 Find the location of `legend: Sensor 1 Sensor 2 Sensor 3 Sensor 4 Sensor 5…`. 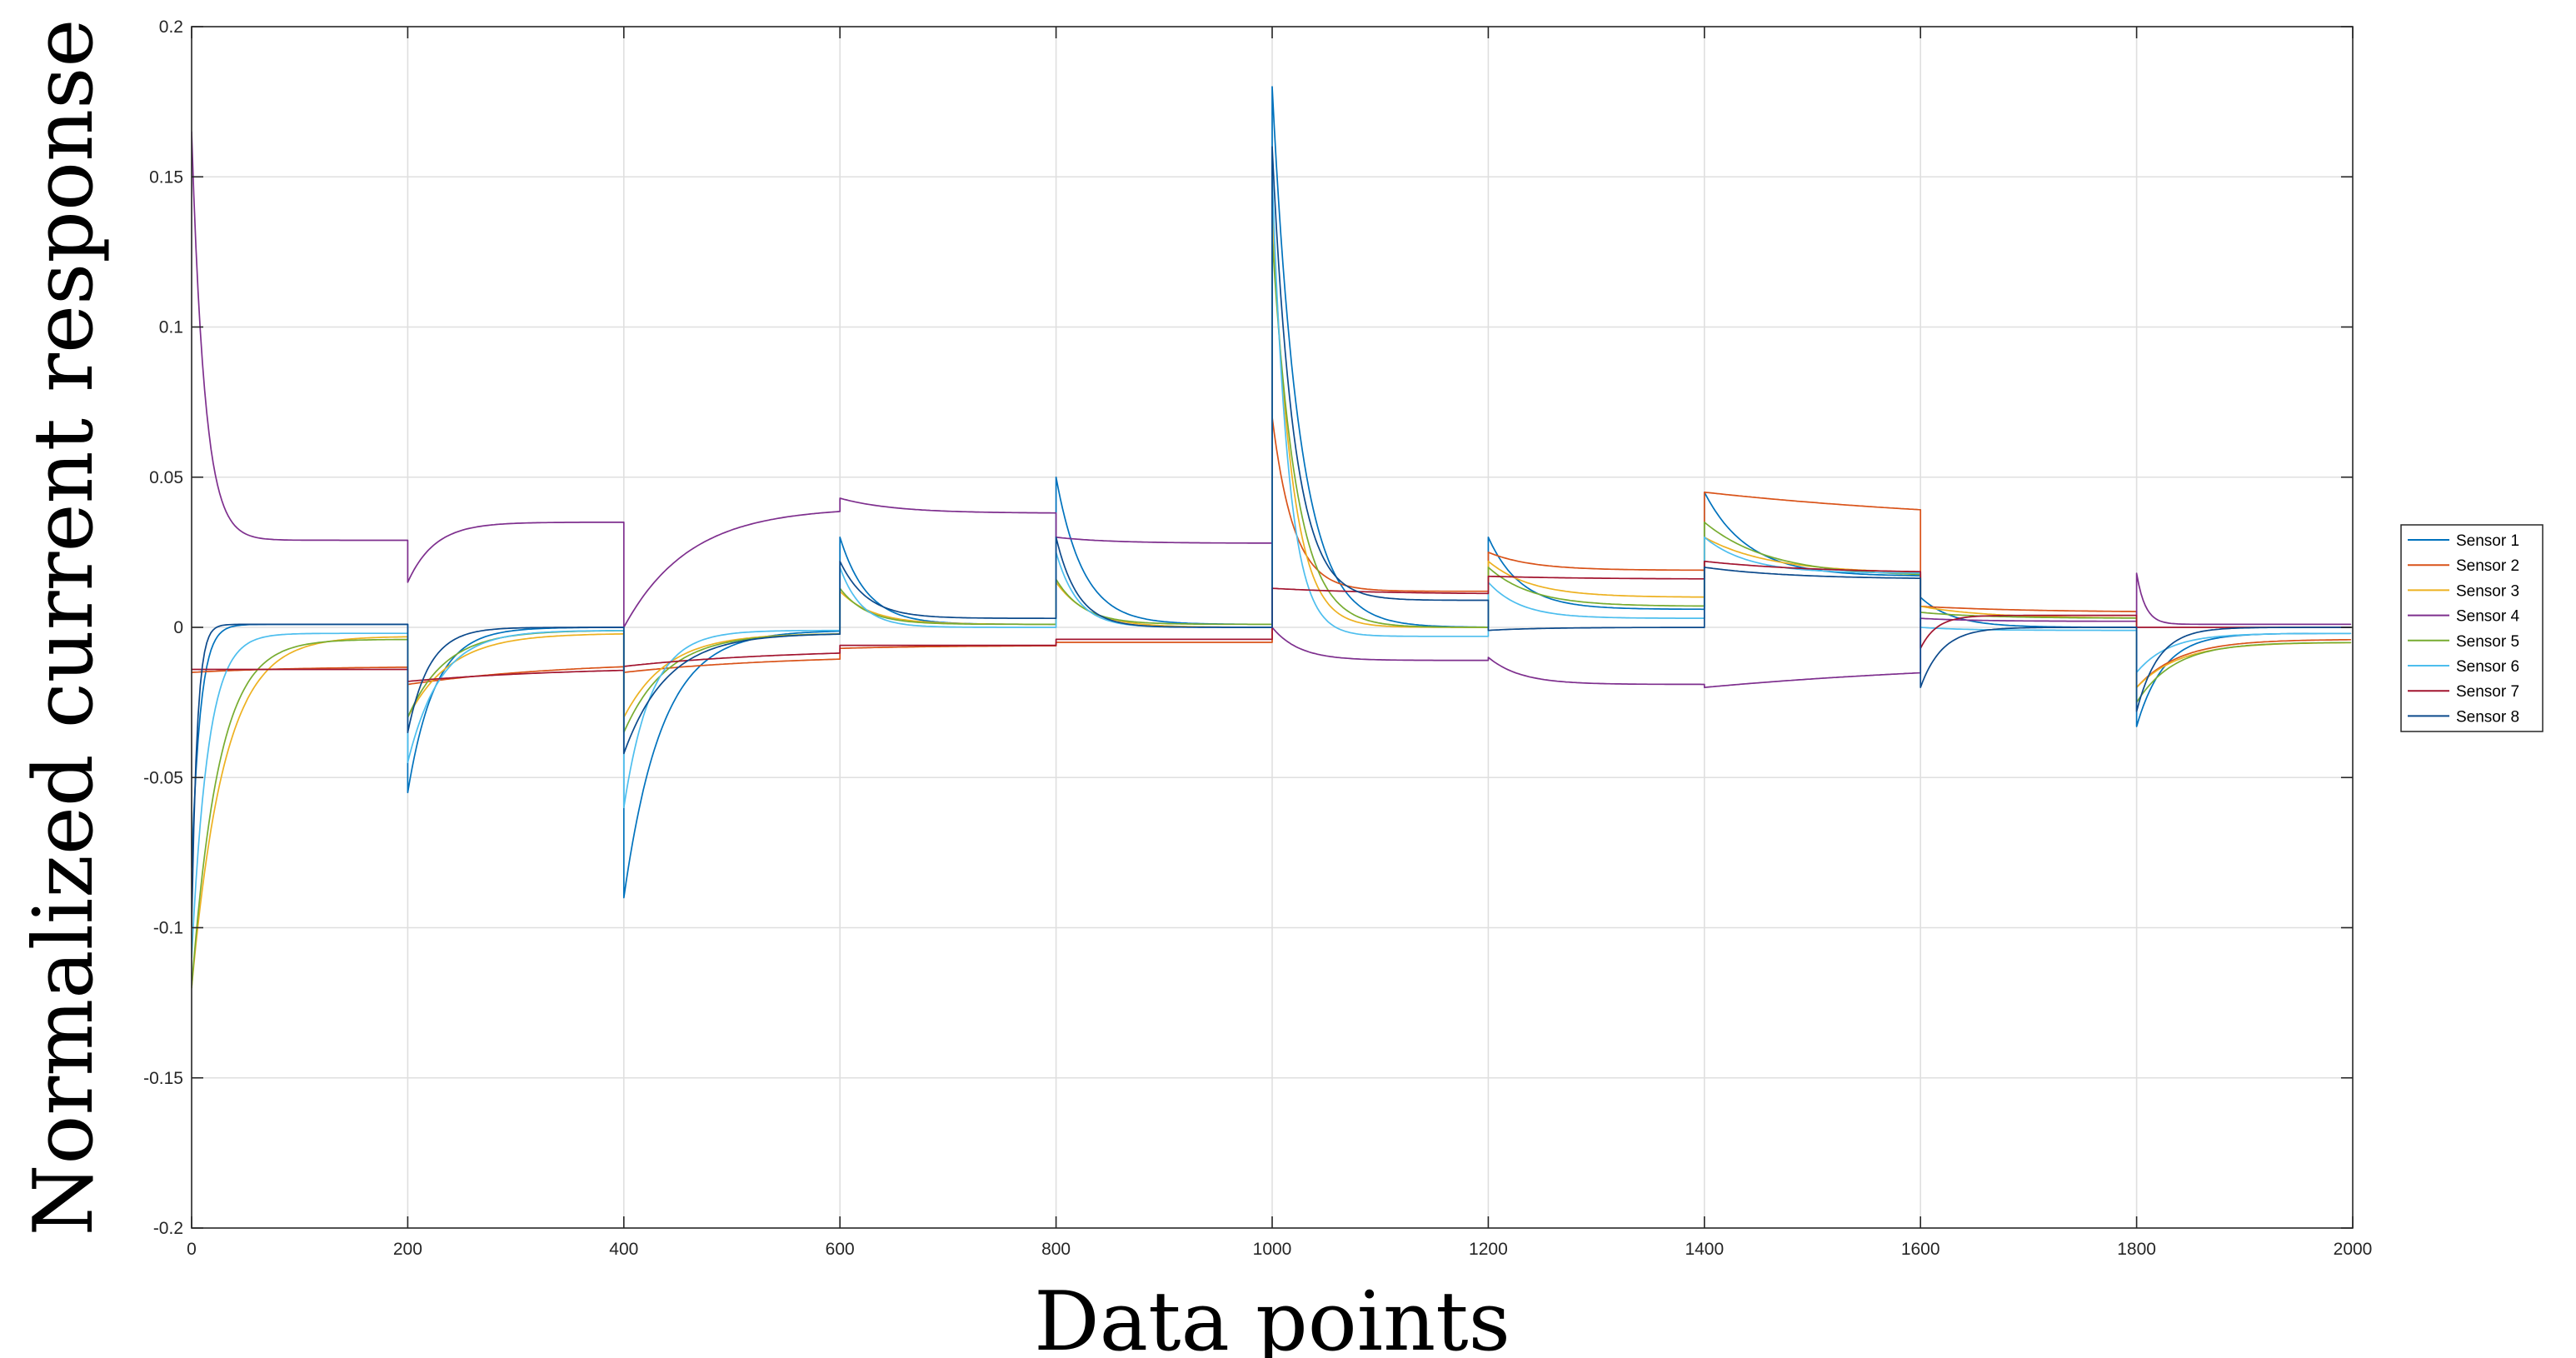

legend: Sensor 1 Sensor 2 Sensor 3 Sensor 4 Sensor 5… is located at coordinates (2472, 628).